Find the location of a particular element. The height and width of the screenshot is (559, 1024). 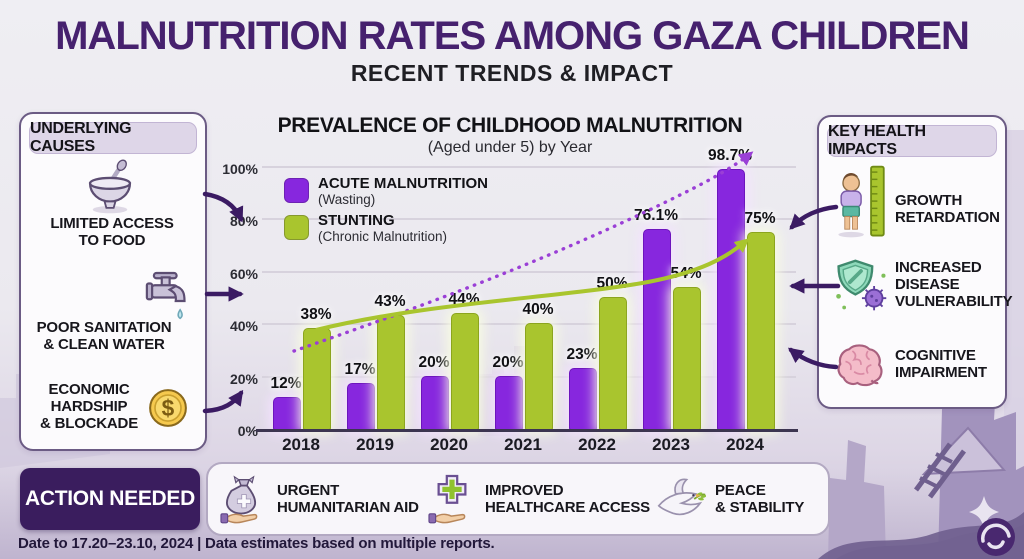

y-tick-40: 40% is located at coordinates (243, 326).